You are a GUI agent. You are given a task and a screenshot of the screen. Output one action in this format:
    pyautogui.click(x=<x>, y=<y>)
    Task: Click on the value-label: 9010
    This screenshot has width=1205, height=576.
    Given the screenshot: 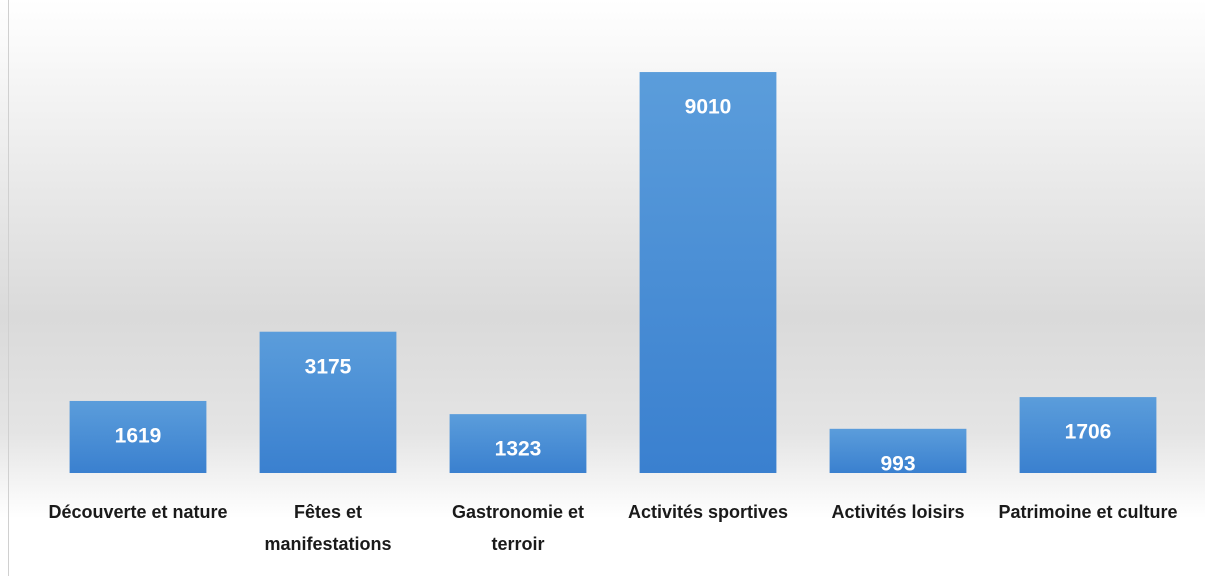 What is the action you would take?
    pyautogui.click(x=708, y=107)
    